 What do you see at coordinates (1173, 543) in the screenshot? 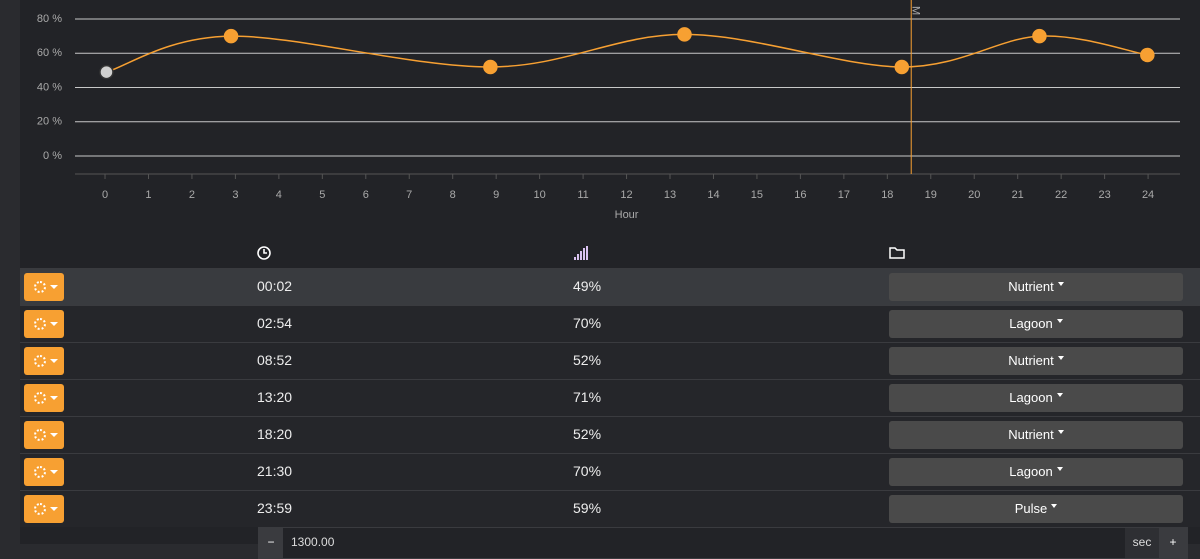
I see `plus-button: +` at bounding box center [1173, 543].